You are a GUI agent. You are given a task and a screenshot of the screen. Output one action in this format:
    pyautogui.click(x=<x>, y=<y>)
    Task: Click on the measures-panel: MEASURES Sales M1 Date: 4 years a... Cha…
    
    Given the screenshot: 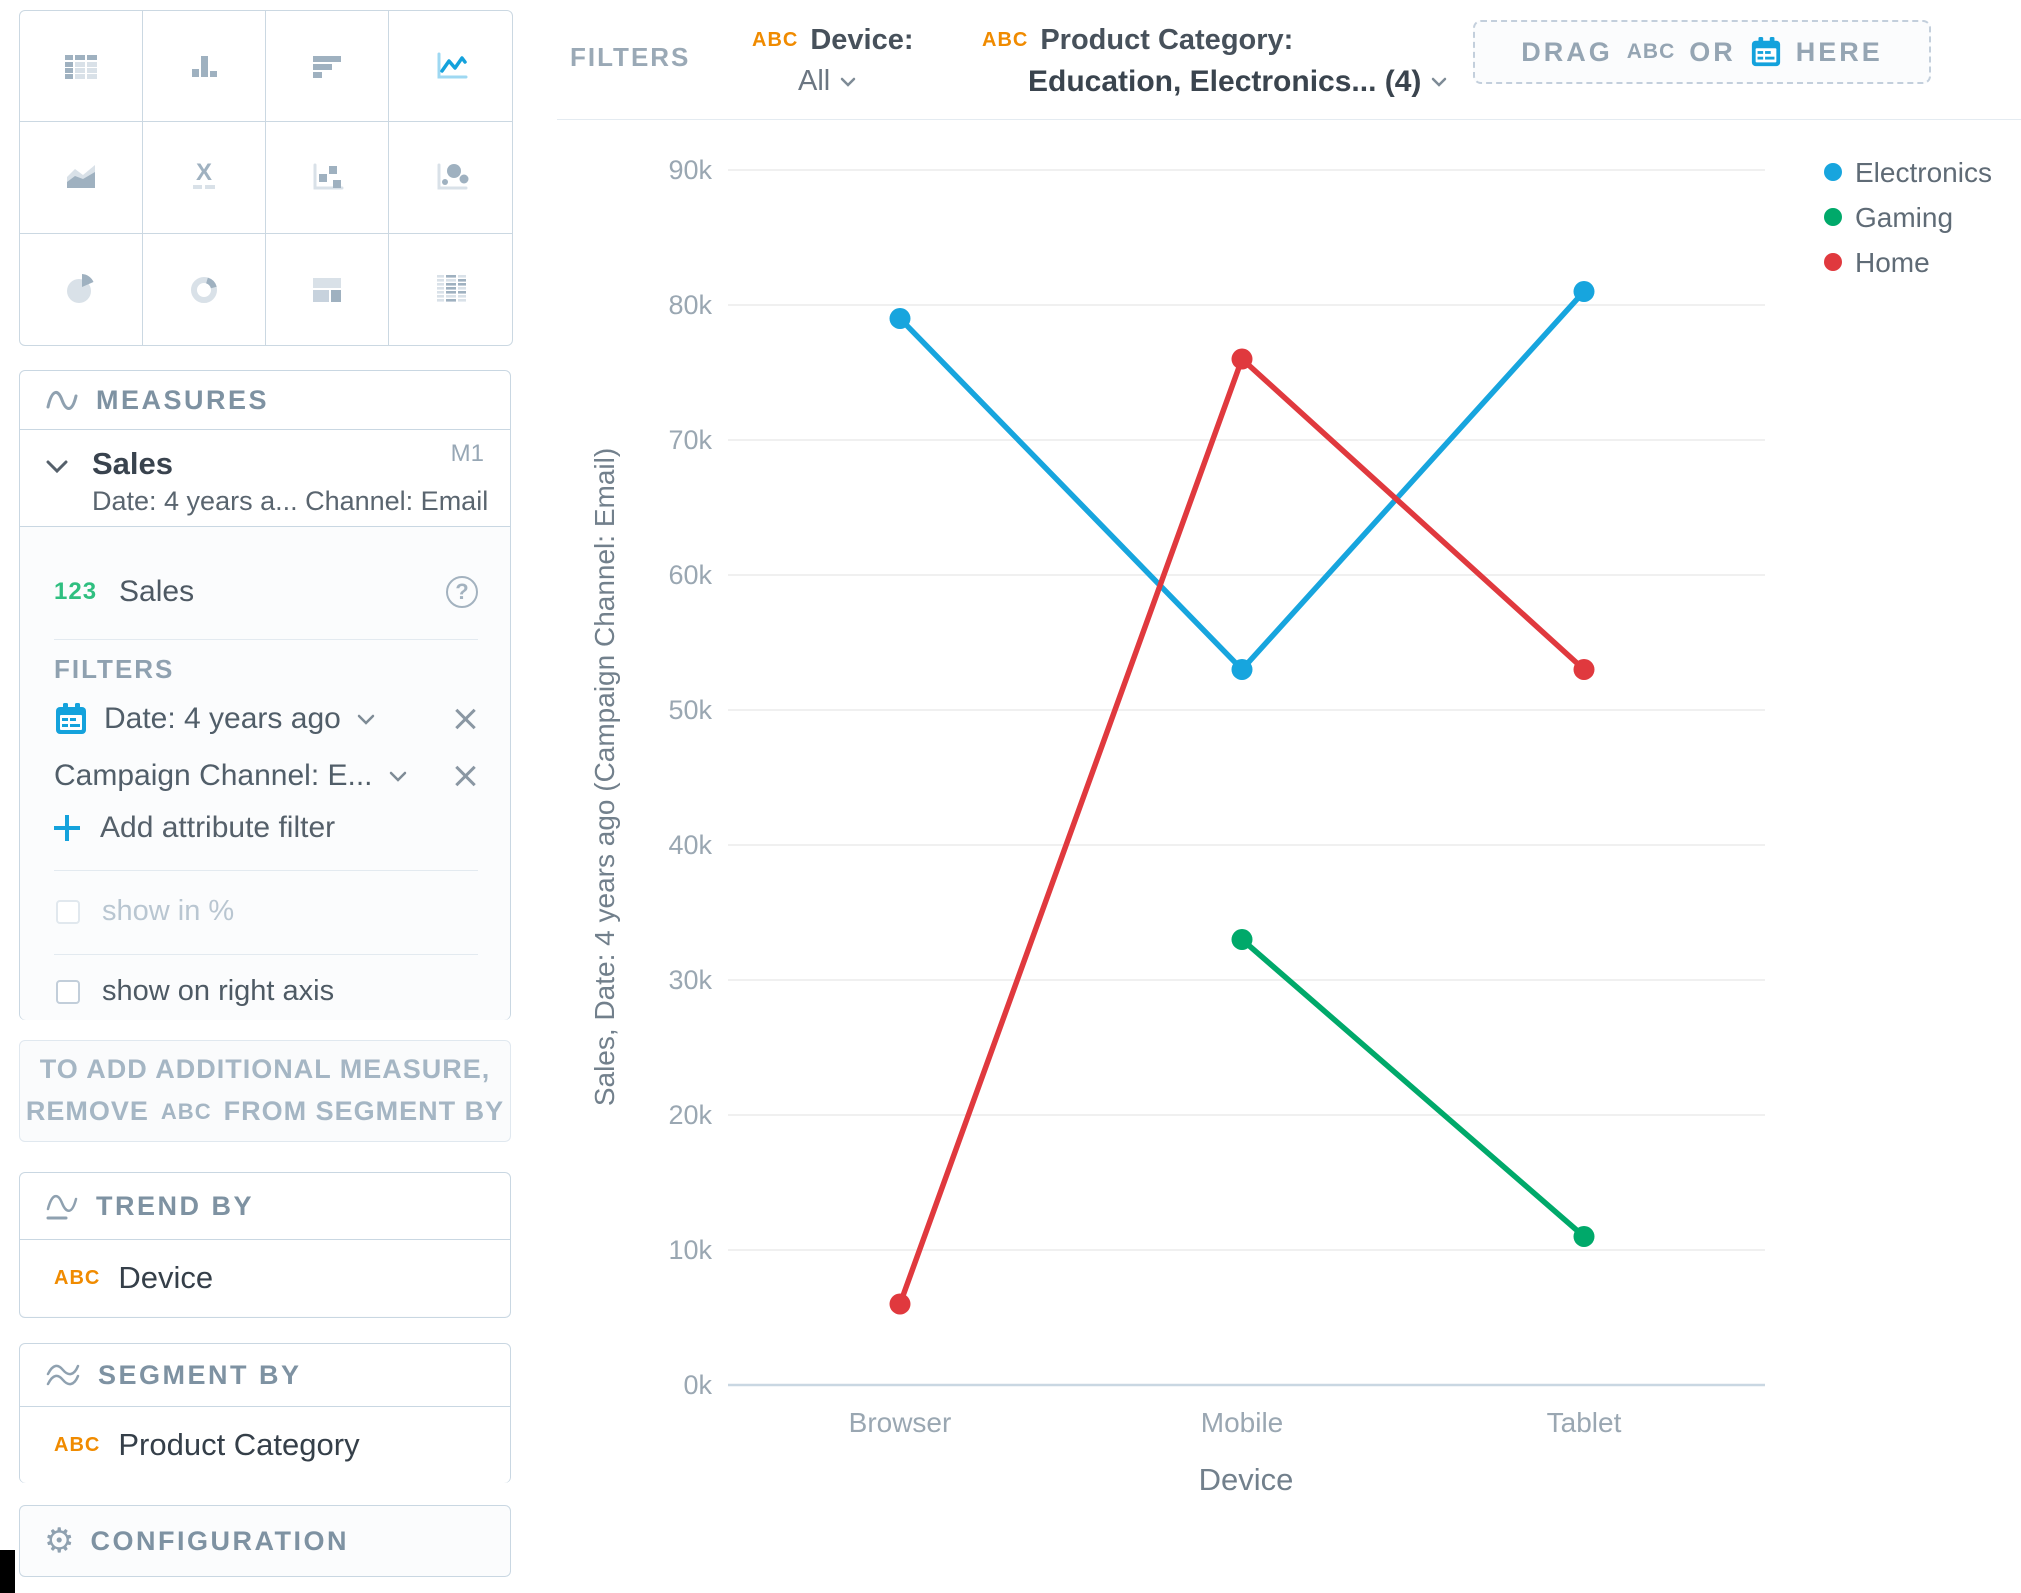 What is the action you would take?
    pyautogui.click(x=265, y=695)
    